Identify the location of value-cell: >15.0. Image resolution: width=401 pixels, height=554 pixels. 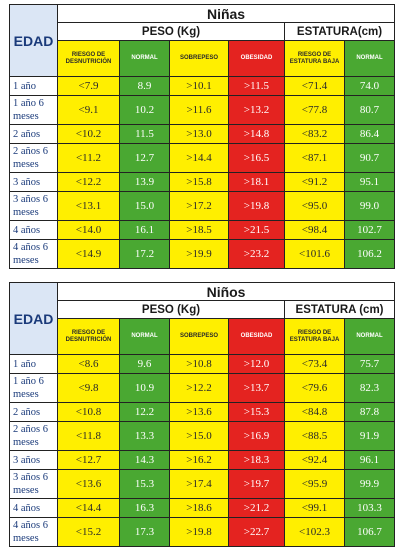
(199, 436).